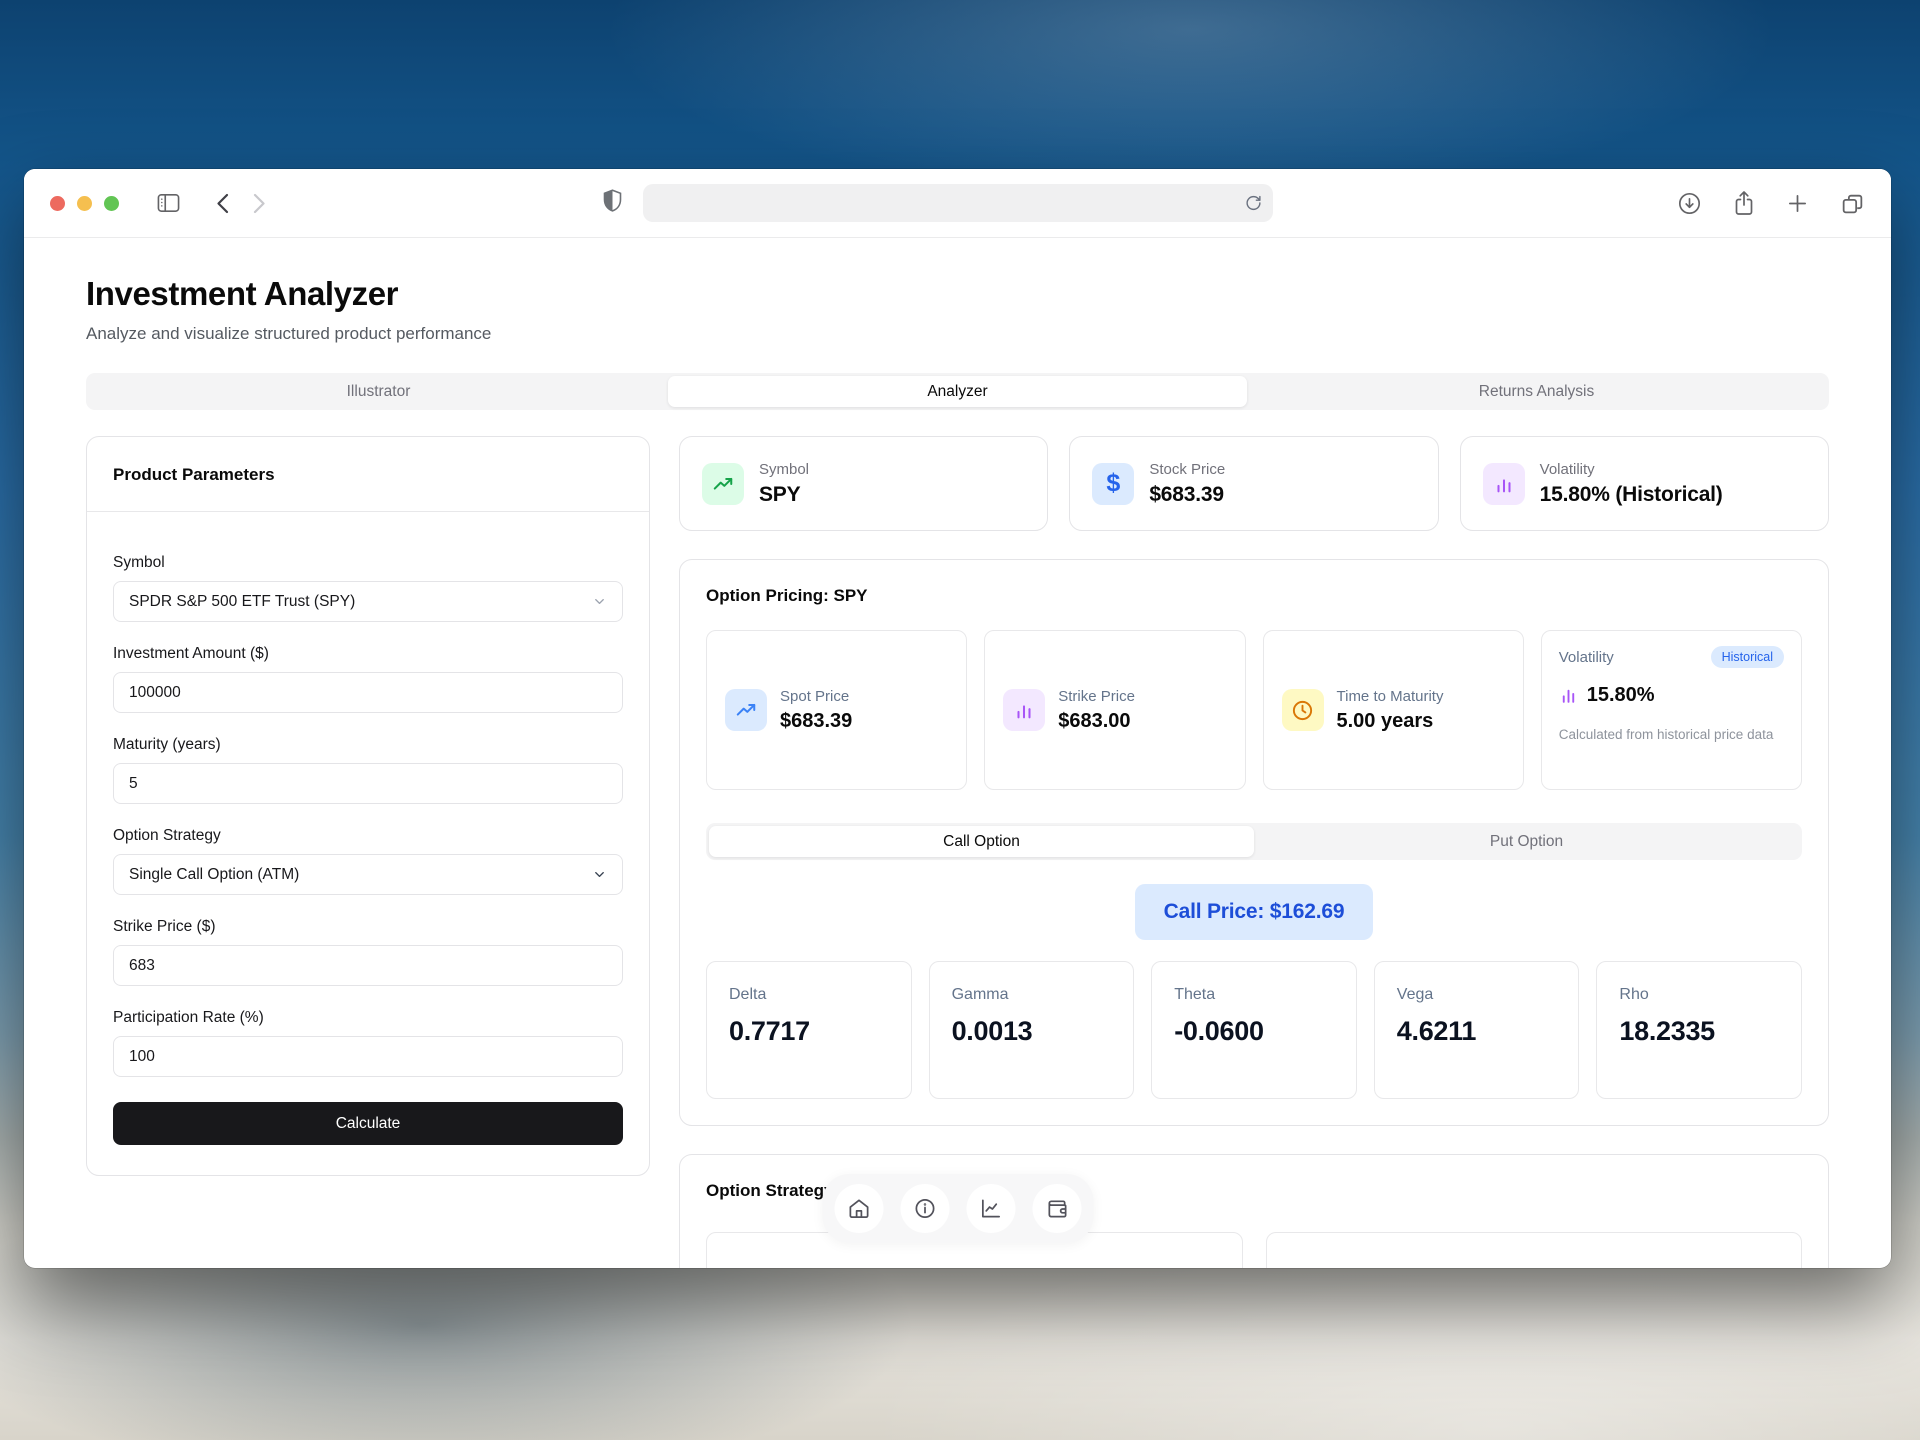 This screenshot has height=1440, width=1920. What do you see at coordinates (1526, 841) in the screenshot?
I see `tab-put-option: Put Option` at bounding box center [1526, 841].